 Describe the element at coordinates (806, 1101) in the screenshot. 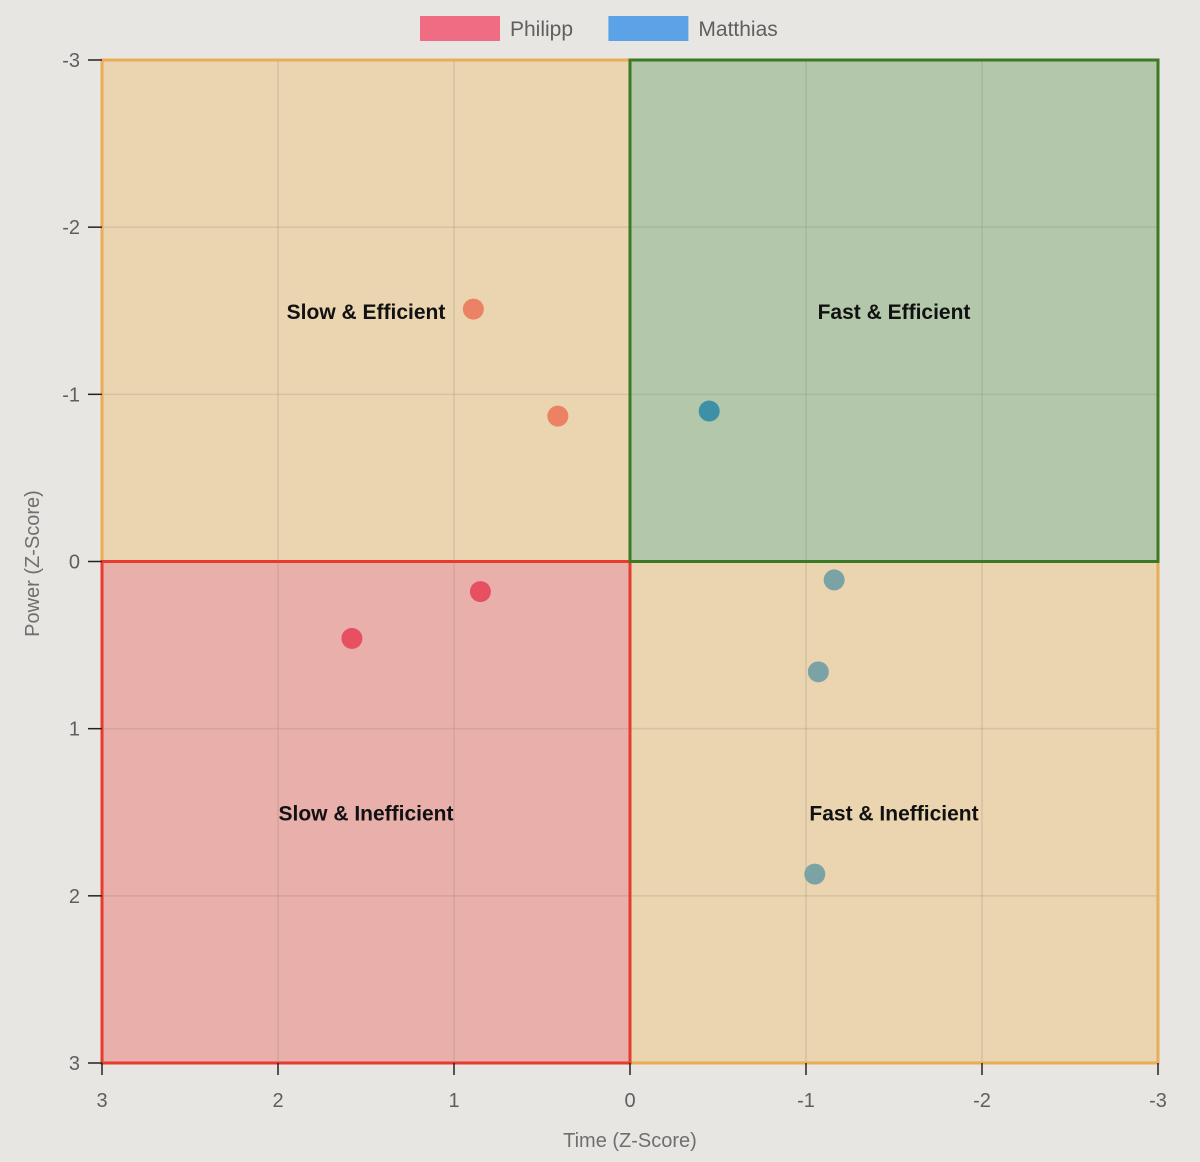

I see `x-tick-label: -1` at that location.